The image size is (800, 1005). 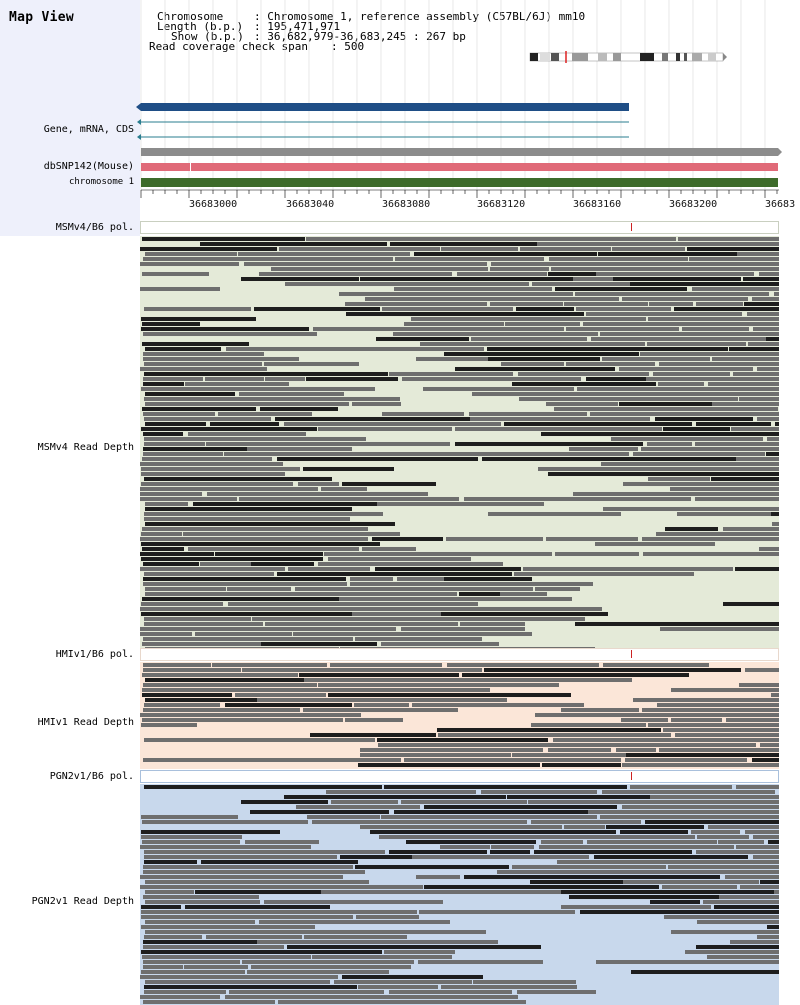 I want to click on ruler-tick-label: 36683, so click(x=780, y=204).